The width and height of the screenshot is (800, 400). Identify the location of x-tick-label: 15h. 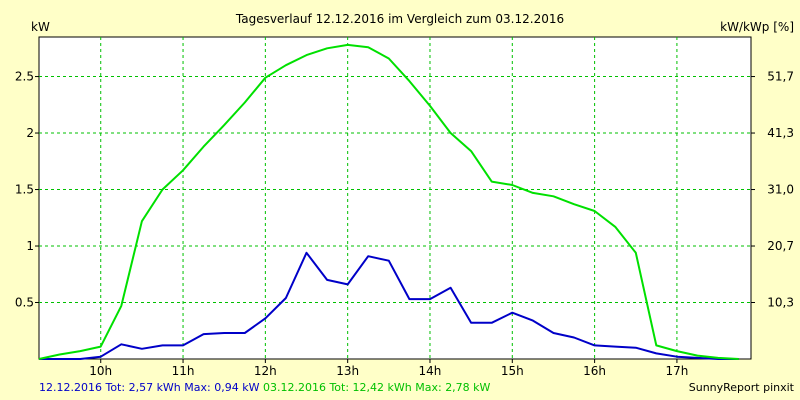
(512, 371).